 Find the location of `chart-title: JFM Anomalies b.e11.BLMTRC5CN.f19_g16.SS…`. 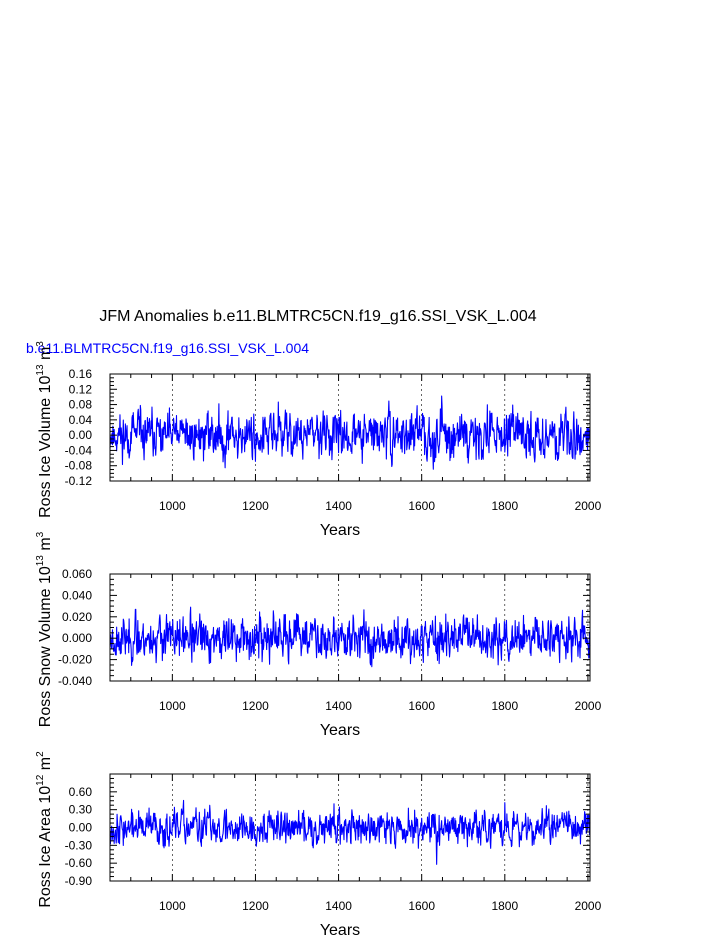

chart-title: JFM Anomalies b.e11.BLMTRC5CN.f19_g16.SS… is located at coordinates (317, 316).